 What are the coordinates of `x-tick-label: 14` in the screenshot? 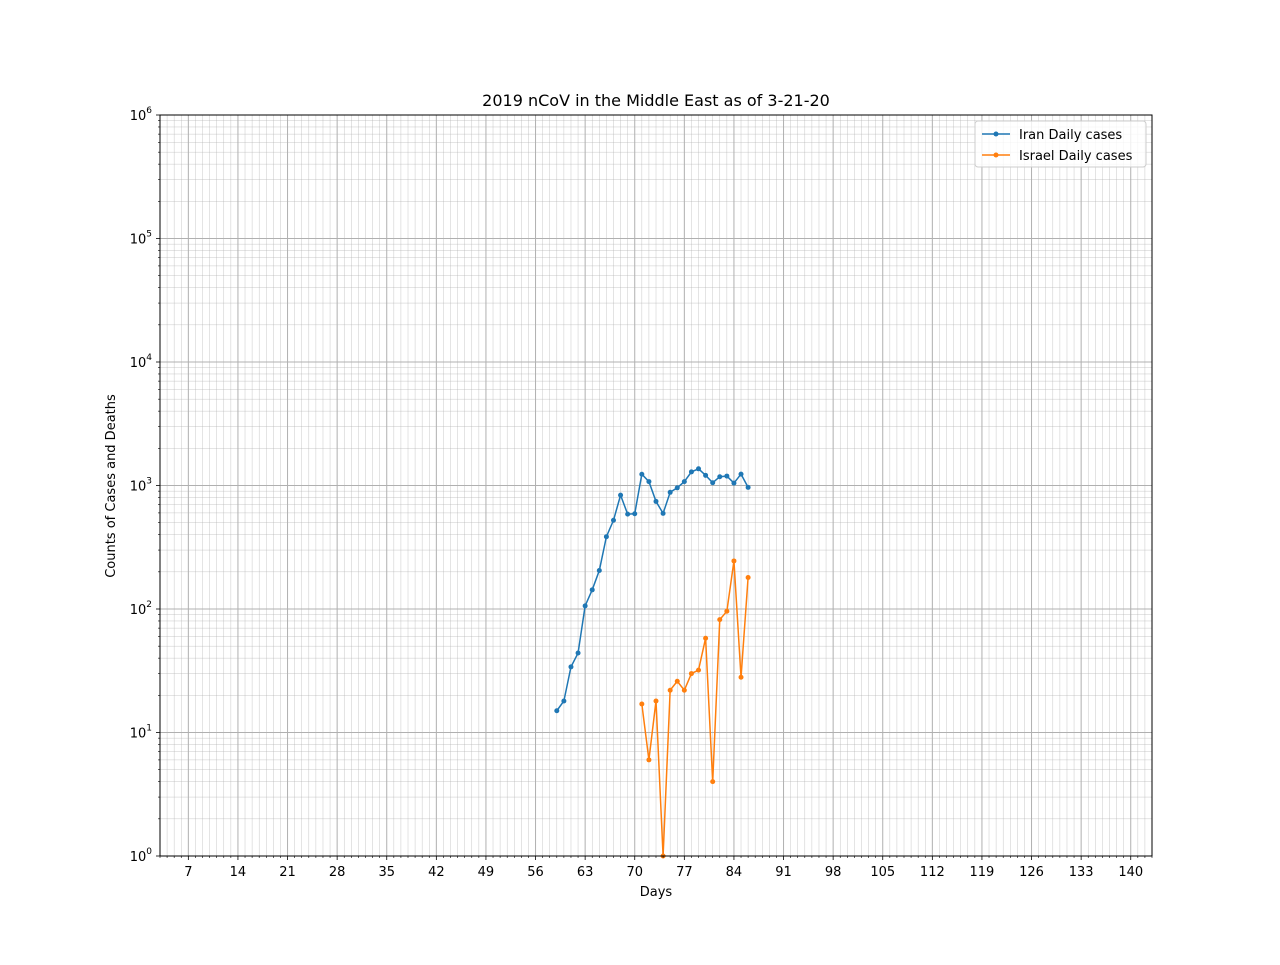 It's located at (238, 872).